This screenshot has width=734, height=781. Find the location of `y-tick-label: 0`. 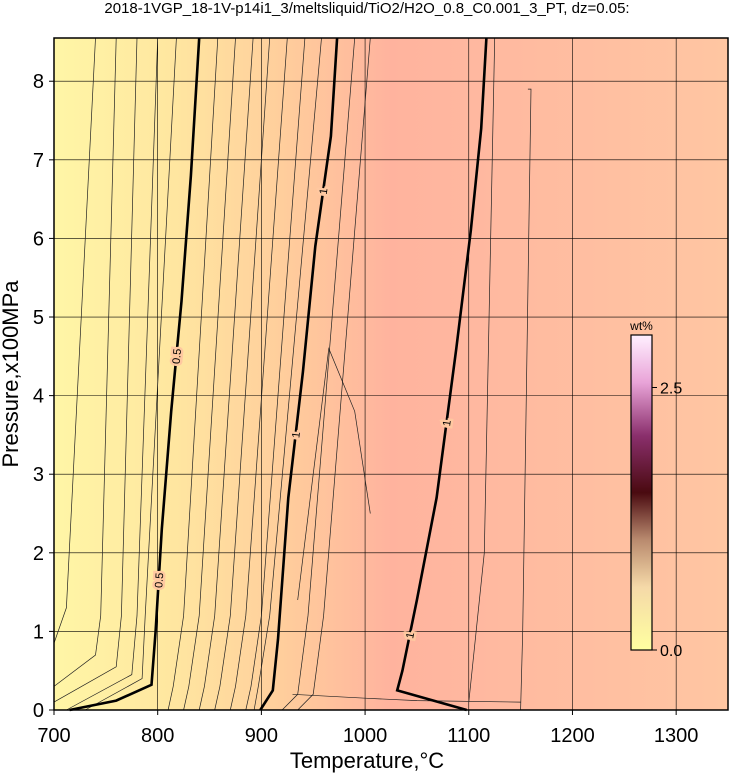

y-tick-label: 0 is located at coordinates (38, 711).